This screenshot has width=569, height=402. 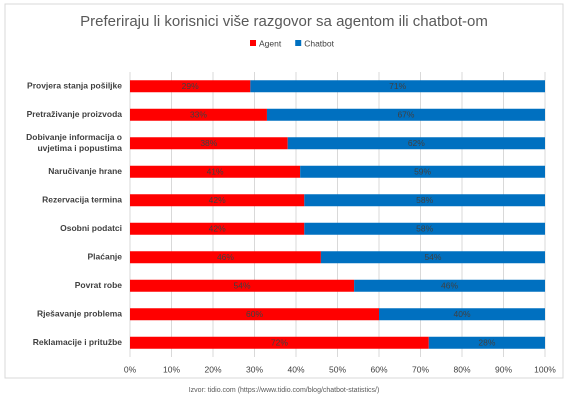 I want to click on x-tick-label: 50%, so click(x=337, y=369).